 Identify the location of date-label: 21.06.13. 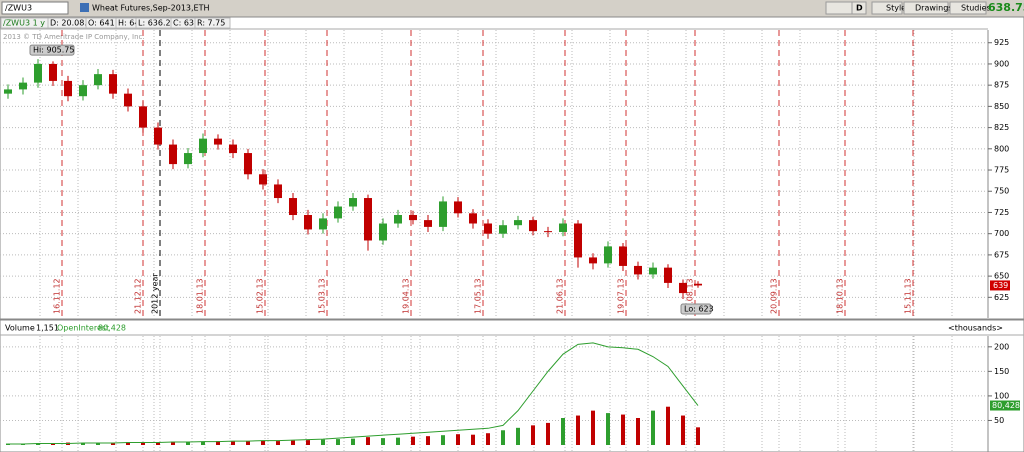
(560, 296).